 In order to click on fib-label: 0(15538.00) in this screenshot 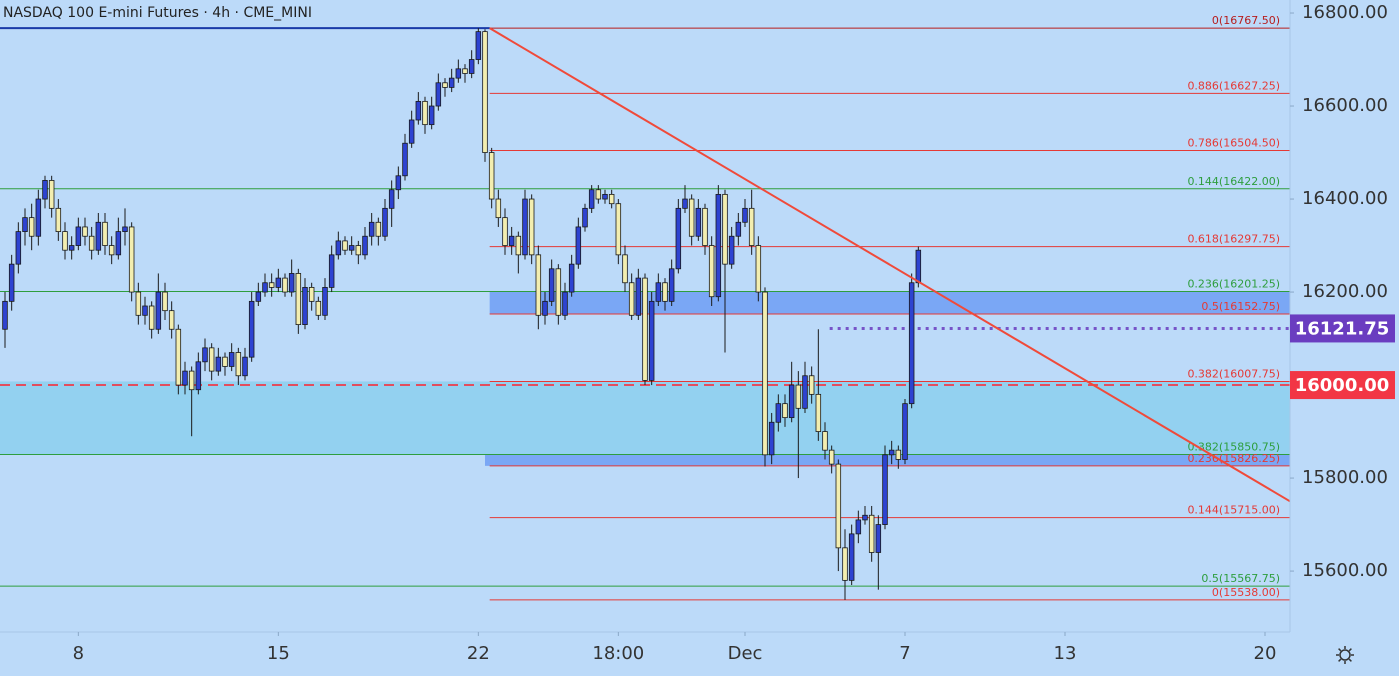, I will do `click(1246, 592)`.